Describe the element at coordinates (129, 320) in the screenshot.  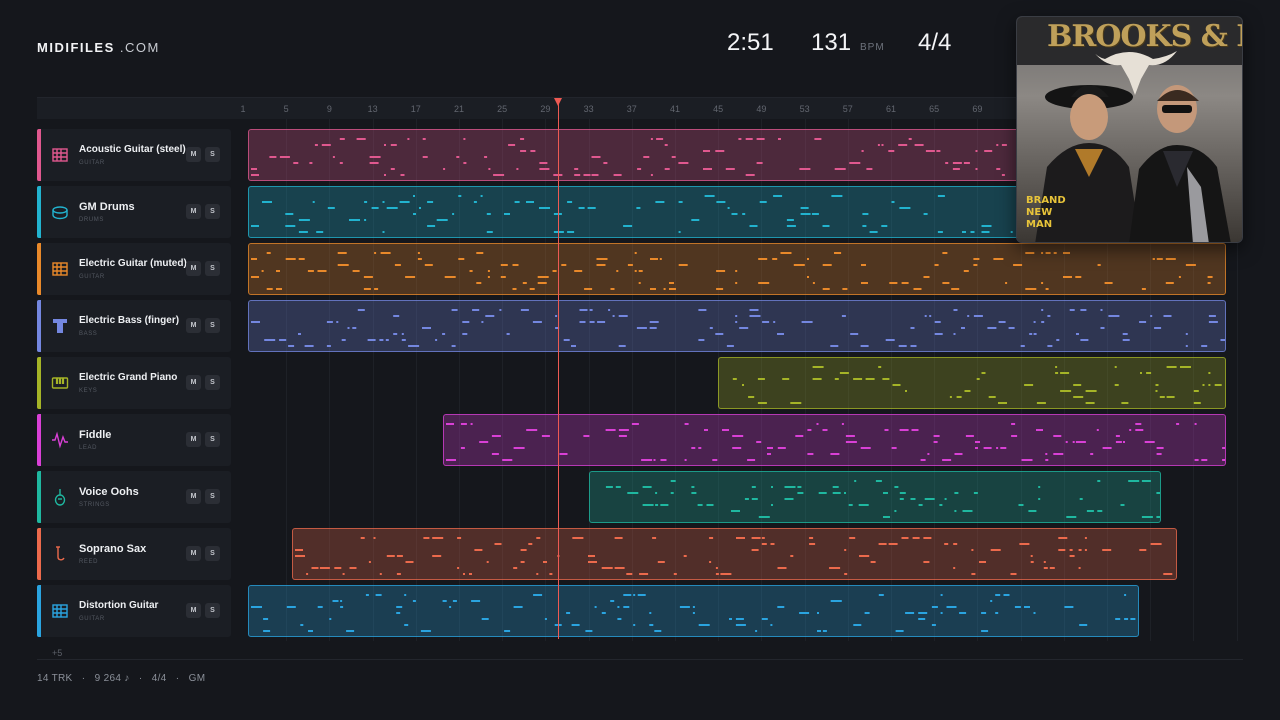
I see `track-name: Electric Bass (finger)` at that location.